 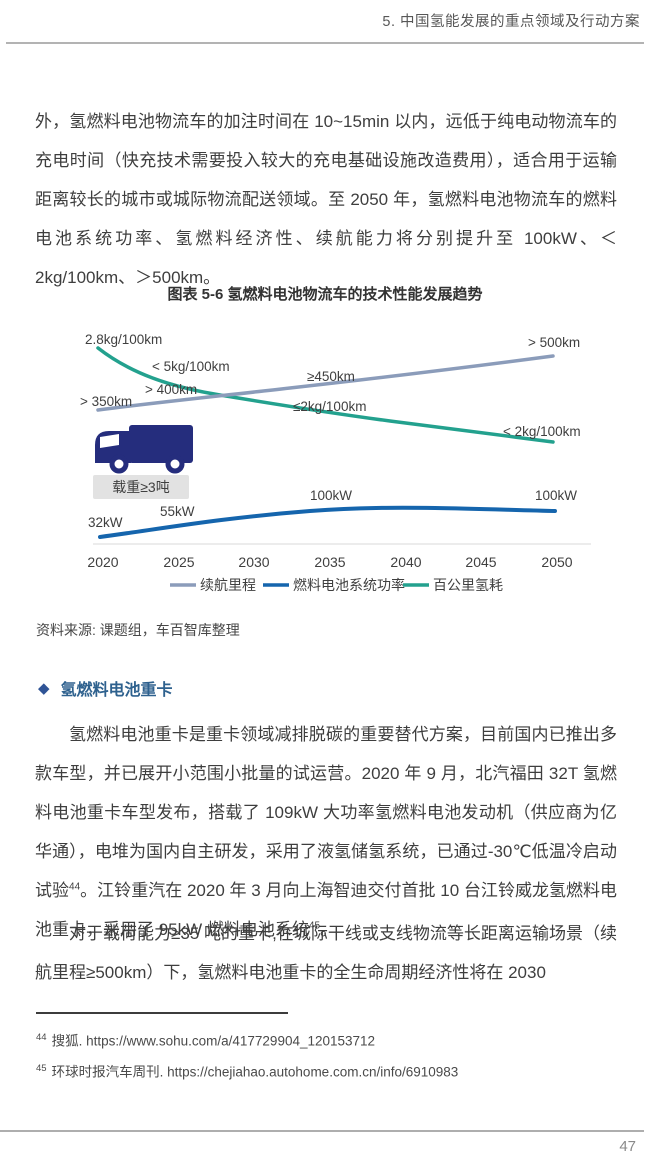 I want to click on section-heading: ◆ 氢燃料电池重卡, so click(x=105, y=688).